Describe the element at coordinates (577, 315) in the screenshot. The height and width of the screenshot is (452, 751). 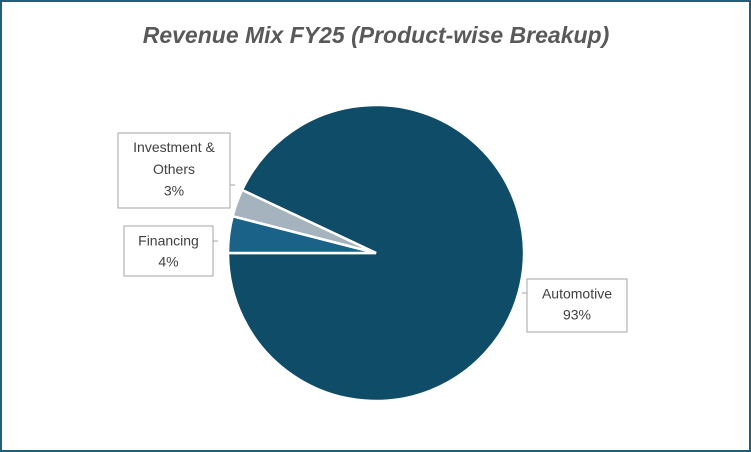
I see `callout-value: 93%` at that location.